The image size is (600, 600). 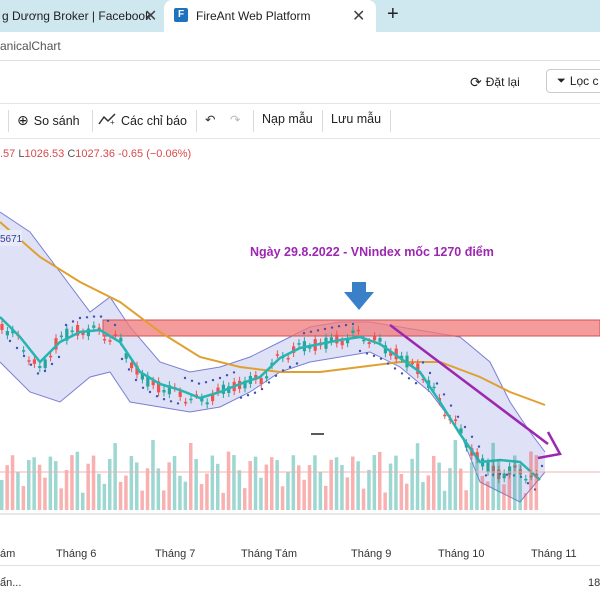 I want to click on trend-arrow-head, so click(x=549, y=445).